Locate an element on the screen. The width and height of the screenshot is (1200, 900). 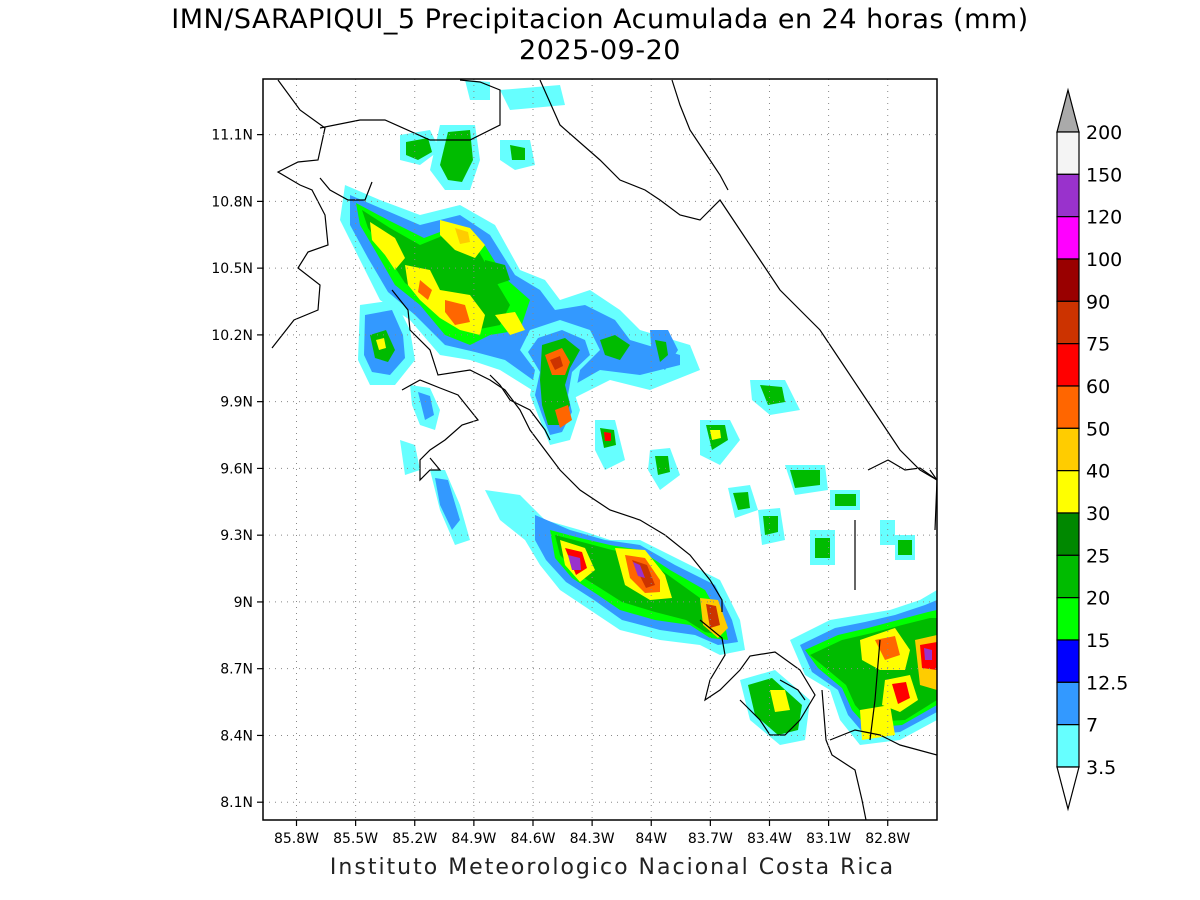
colorbar-label: 150 is located at coordinates (1104, 175).